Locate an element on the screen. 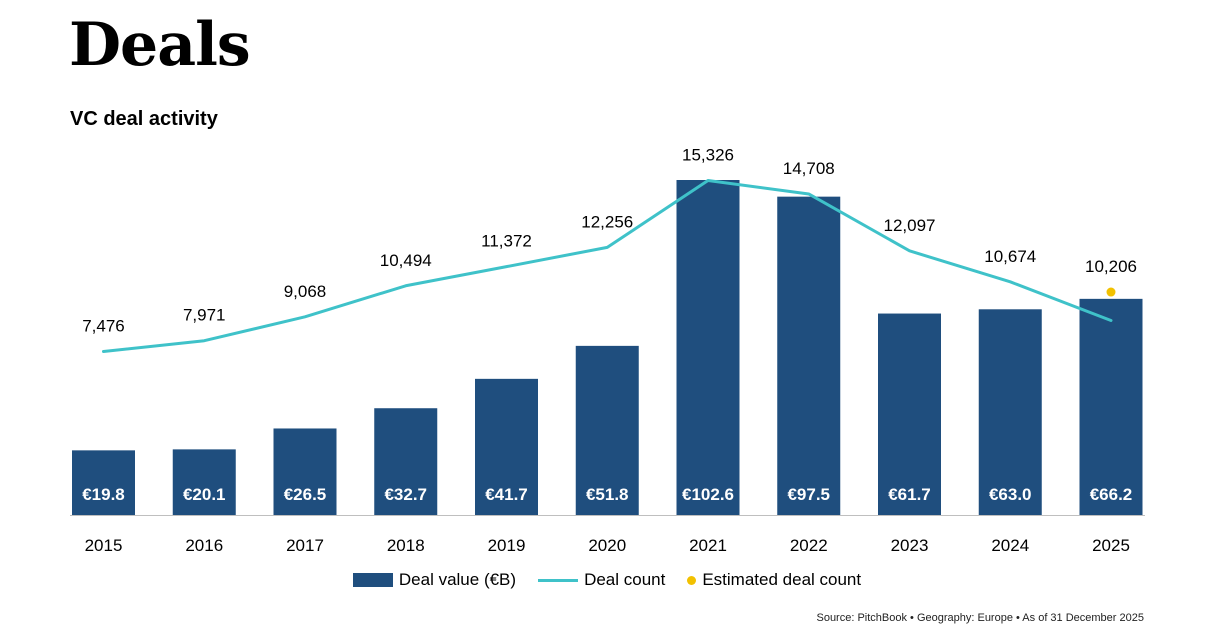 This screenshot has height=630, width=1214. bar-value-label-2025: €66.2 is located at coordinates (1111, 494).